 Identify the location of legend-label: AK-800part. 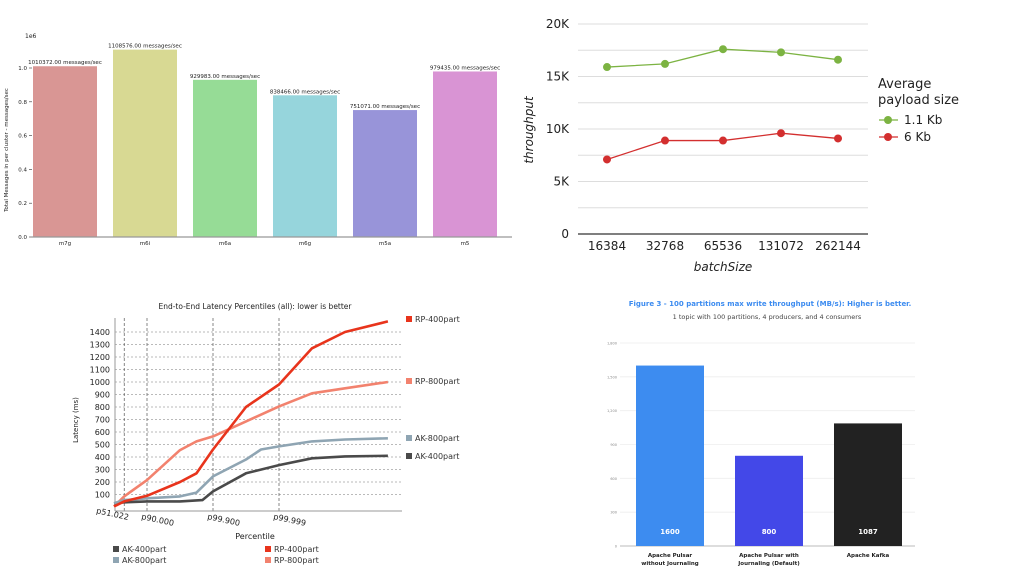
(144, 560).